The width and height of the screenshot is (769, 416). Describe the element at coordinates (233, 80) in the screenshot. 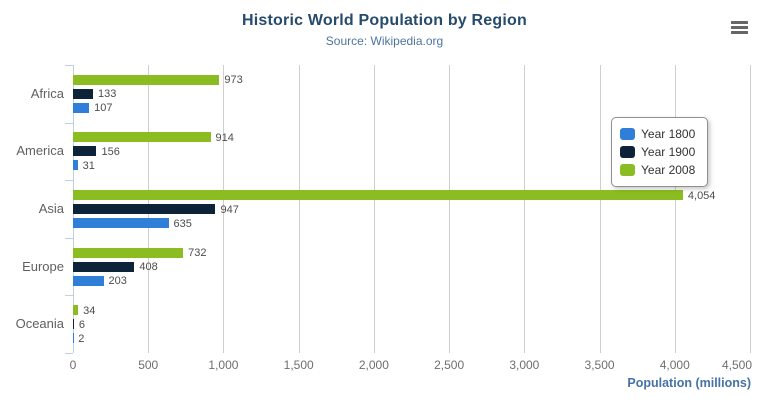

I see `value-label: 973` at that location.